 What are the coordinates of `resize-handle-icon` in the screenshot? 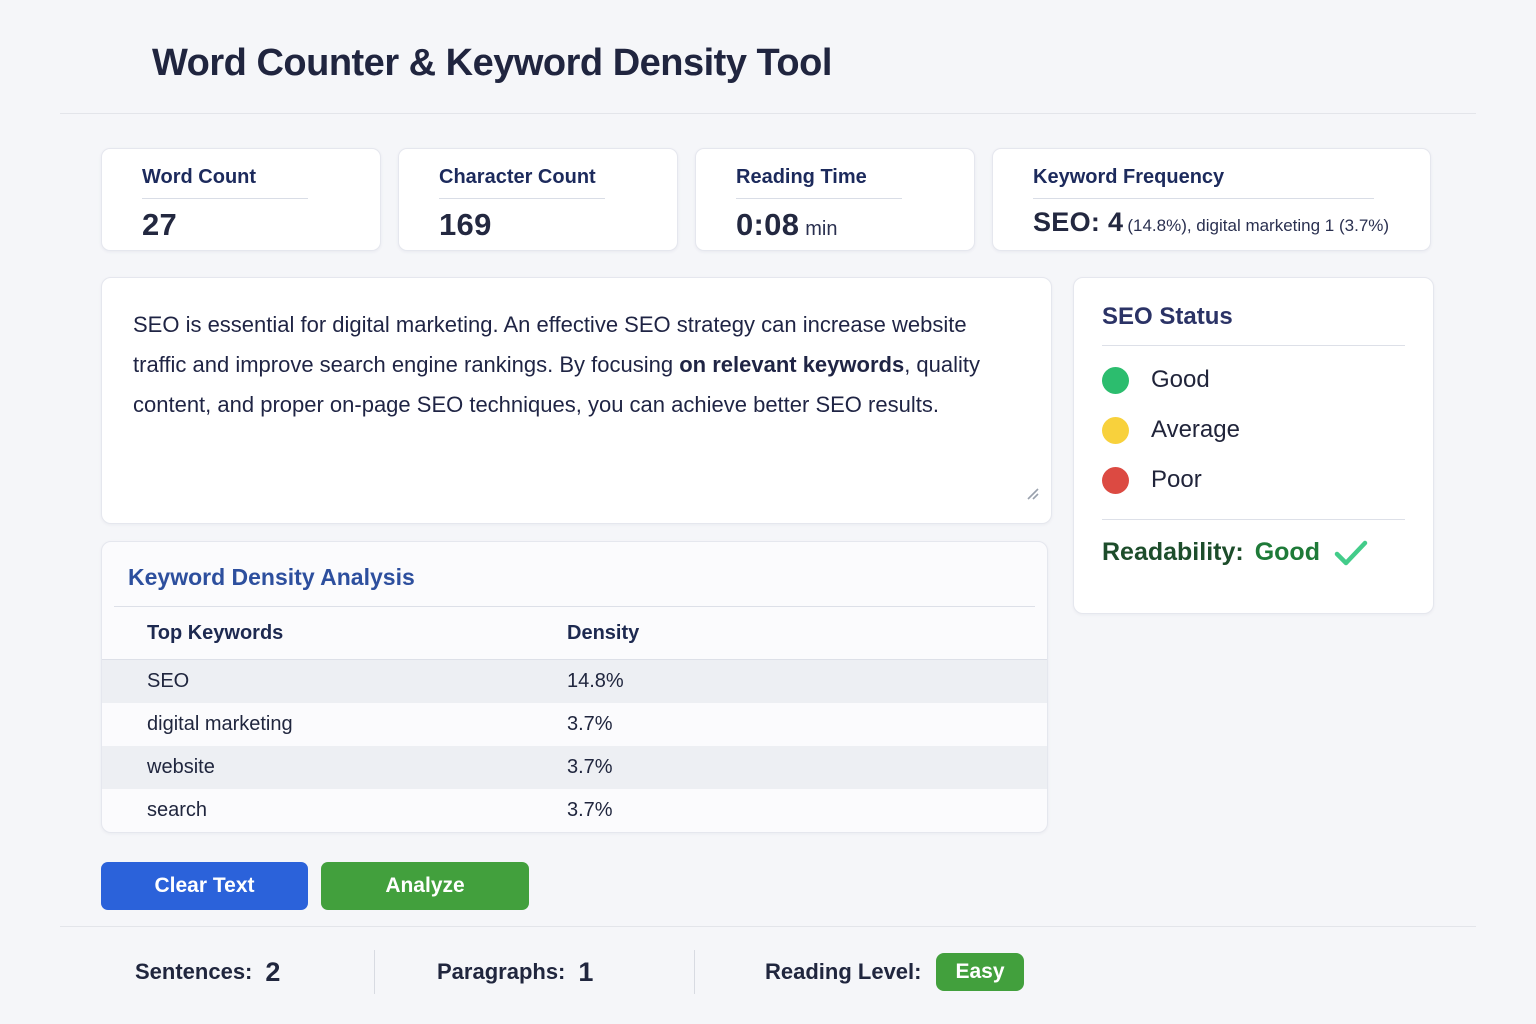 It's located at (1031, 493).